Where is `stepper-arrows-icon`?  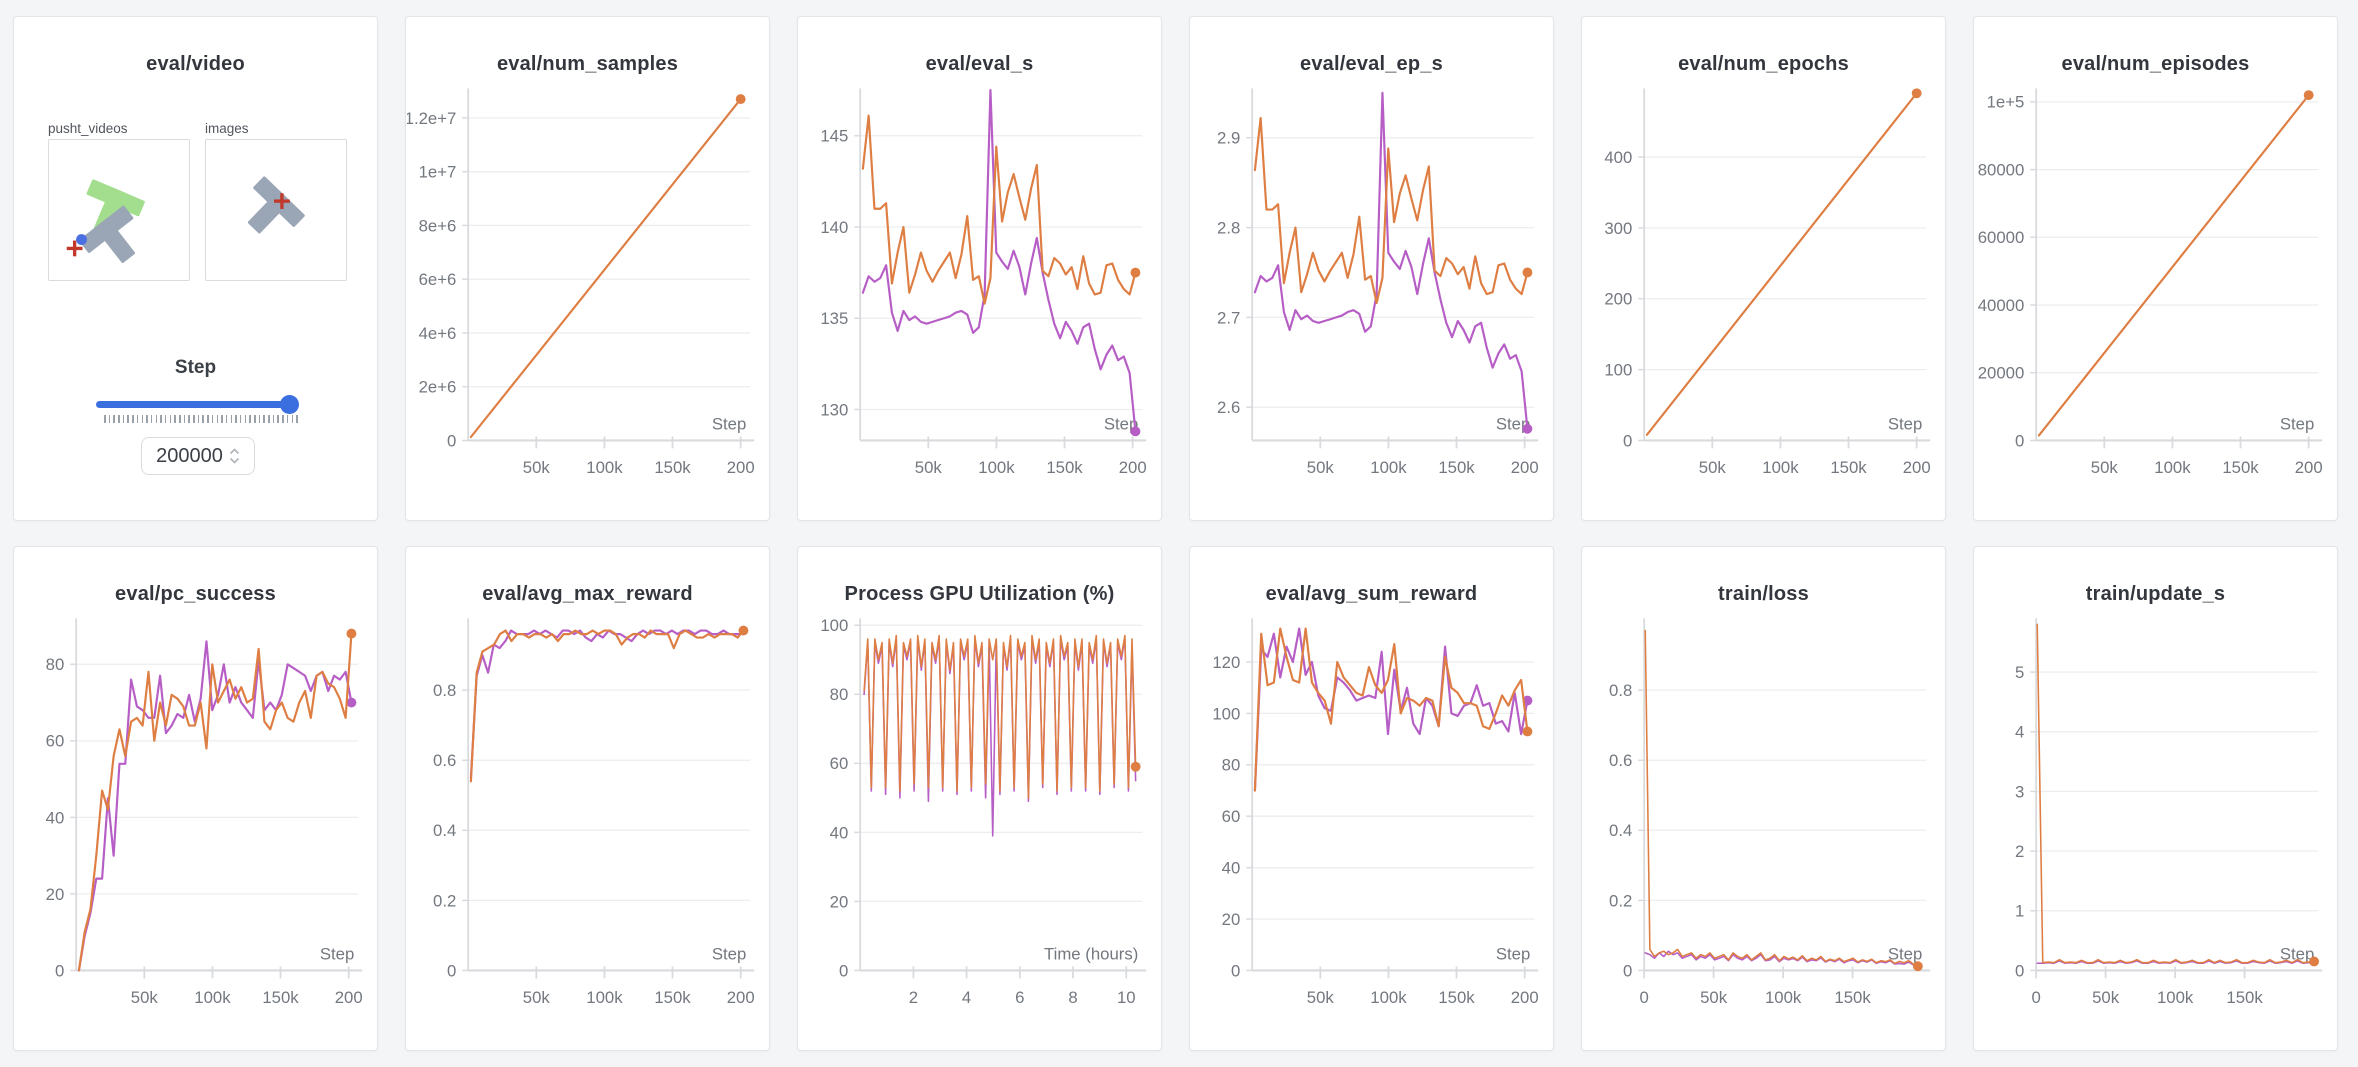
stepper-arrows-icon is located at coordinates (234, 456).